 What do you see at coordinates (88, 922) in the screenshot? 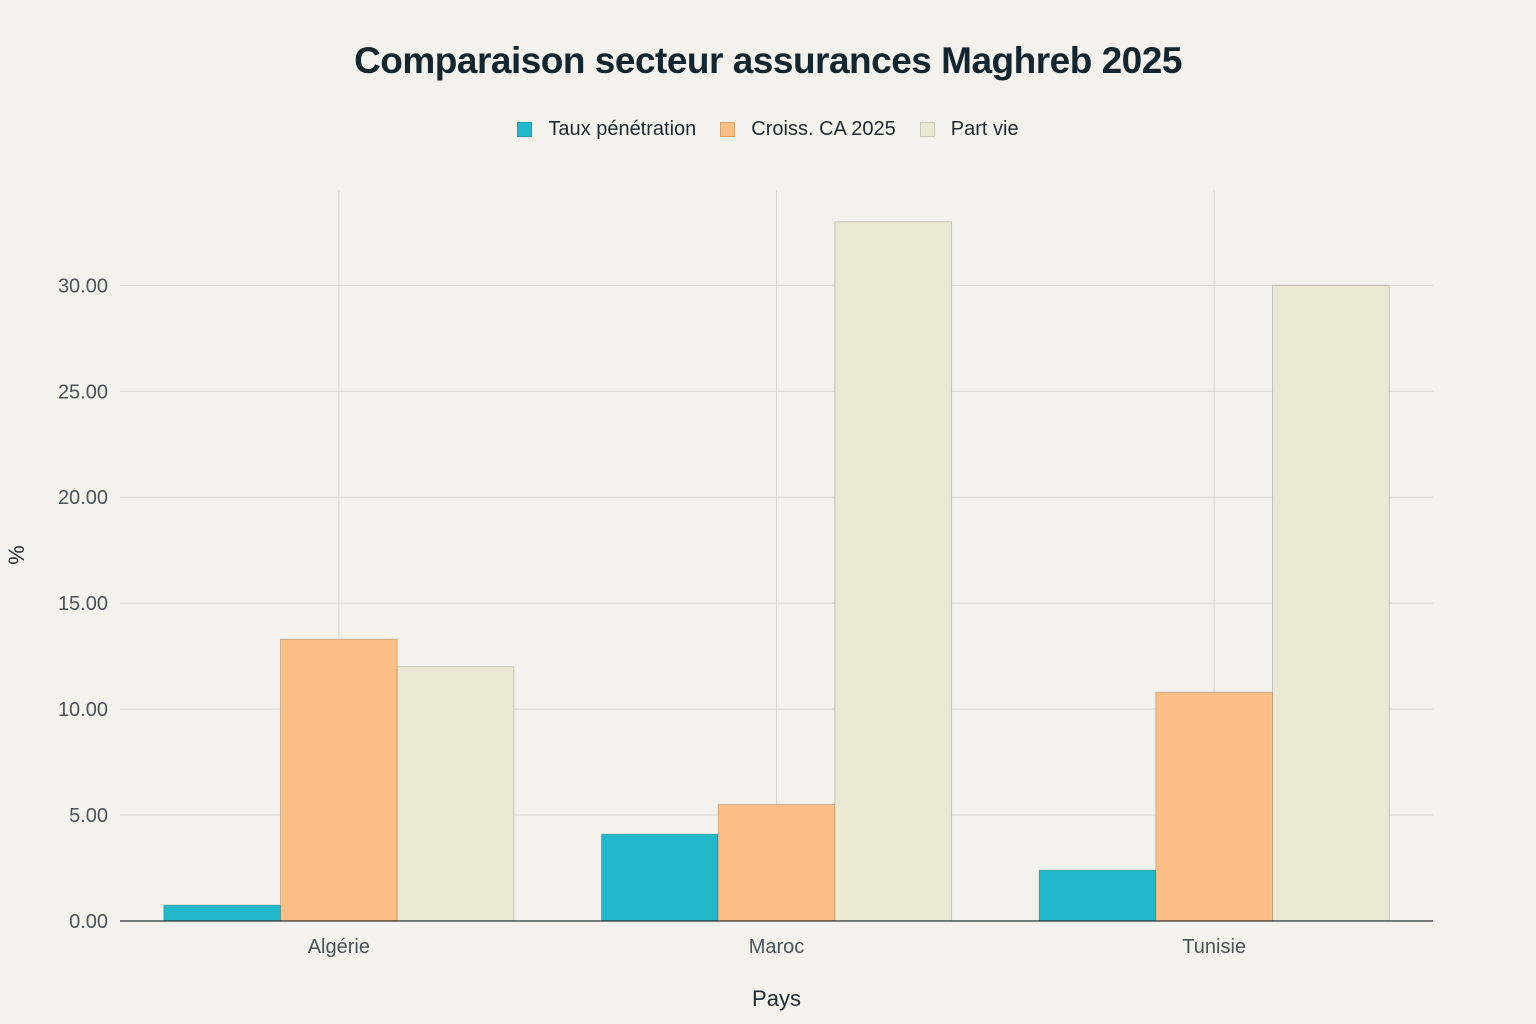
I see `y-tick-label: 0.00` at bounding box center [88, 922].